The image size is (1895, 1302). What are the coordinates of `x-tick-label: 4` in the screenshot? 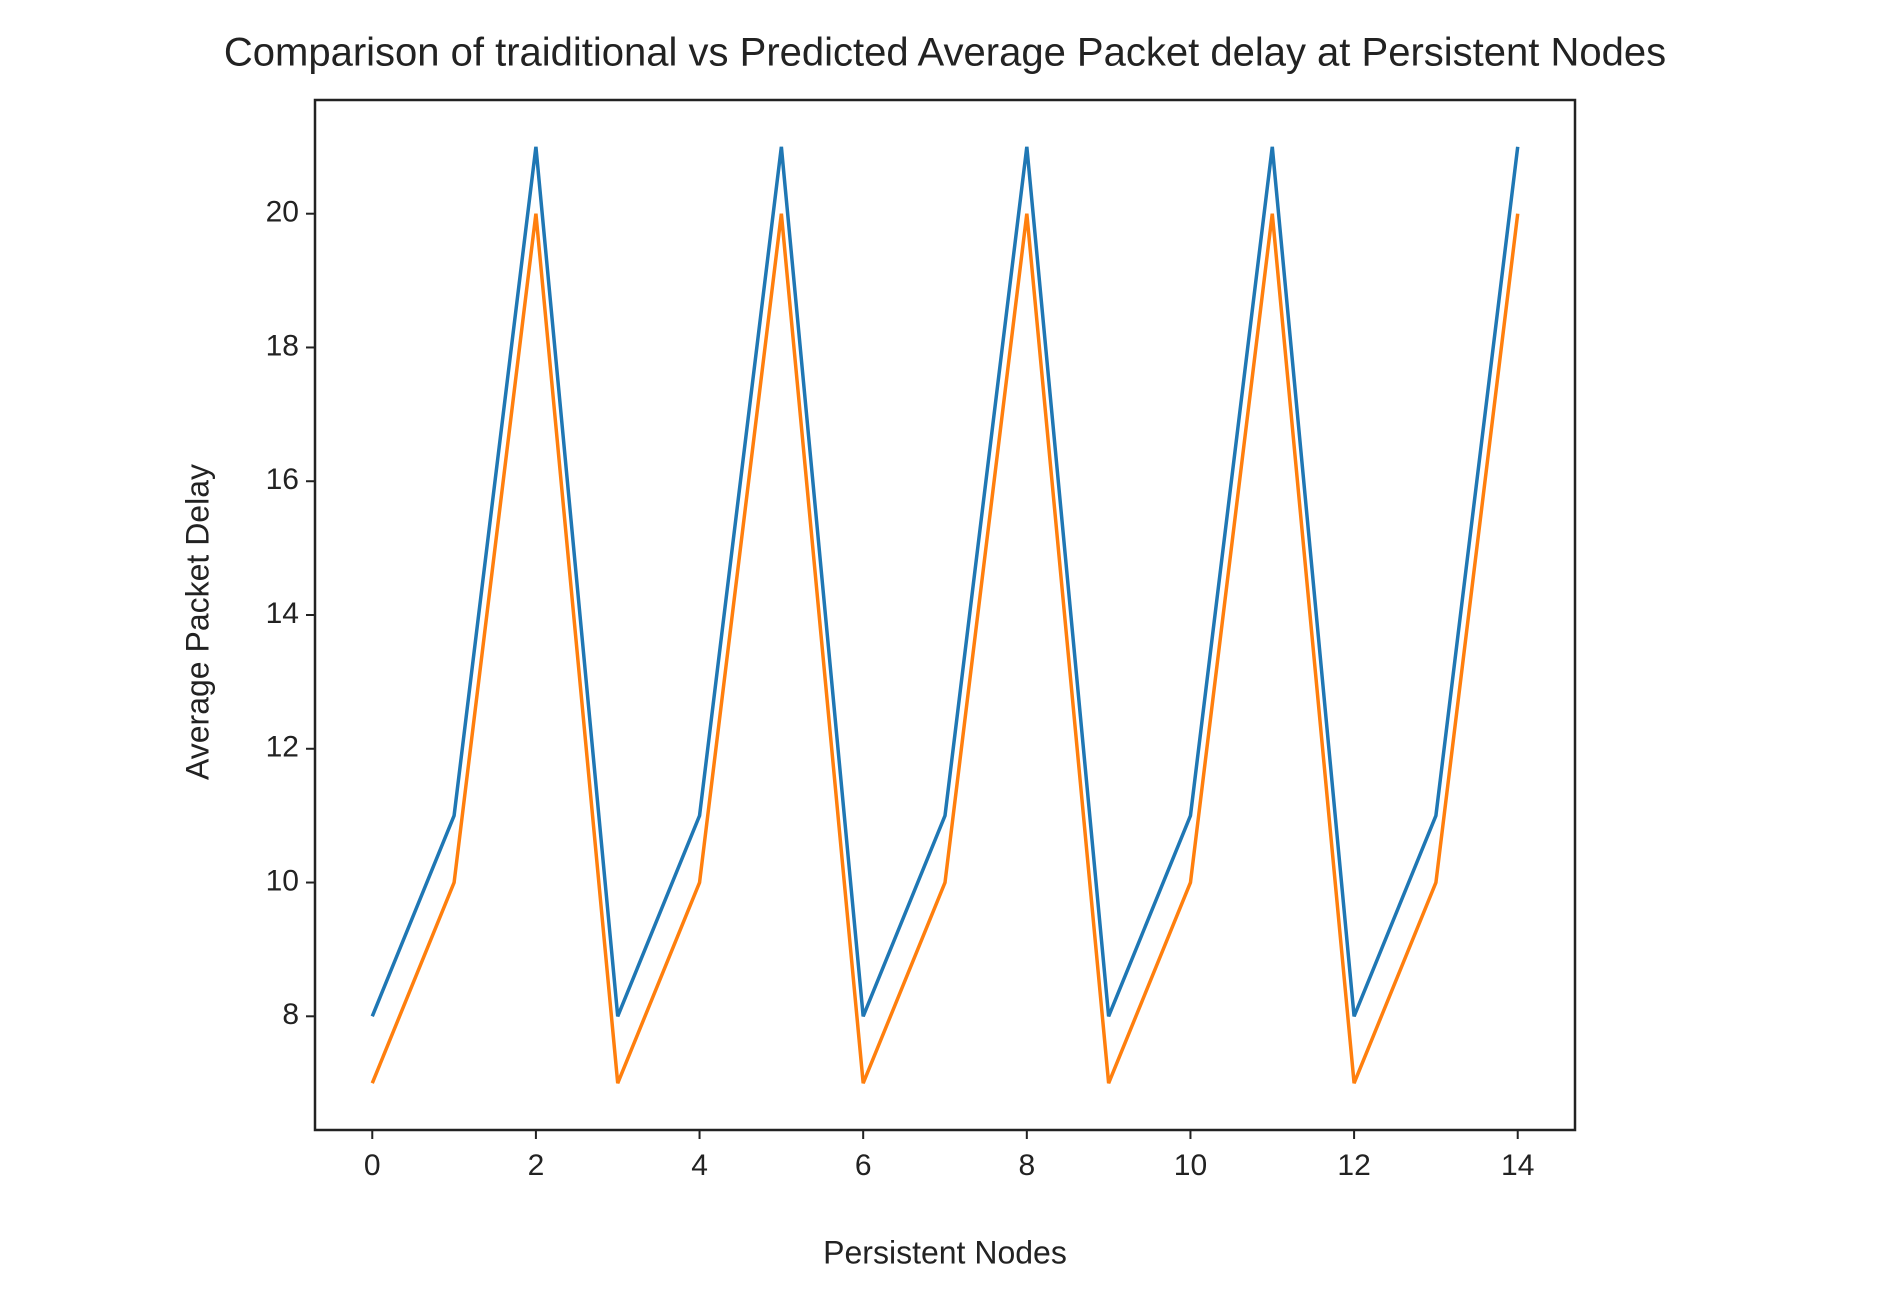 It's located at (699, 1165).